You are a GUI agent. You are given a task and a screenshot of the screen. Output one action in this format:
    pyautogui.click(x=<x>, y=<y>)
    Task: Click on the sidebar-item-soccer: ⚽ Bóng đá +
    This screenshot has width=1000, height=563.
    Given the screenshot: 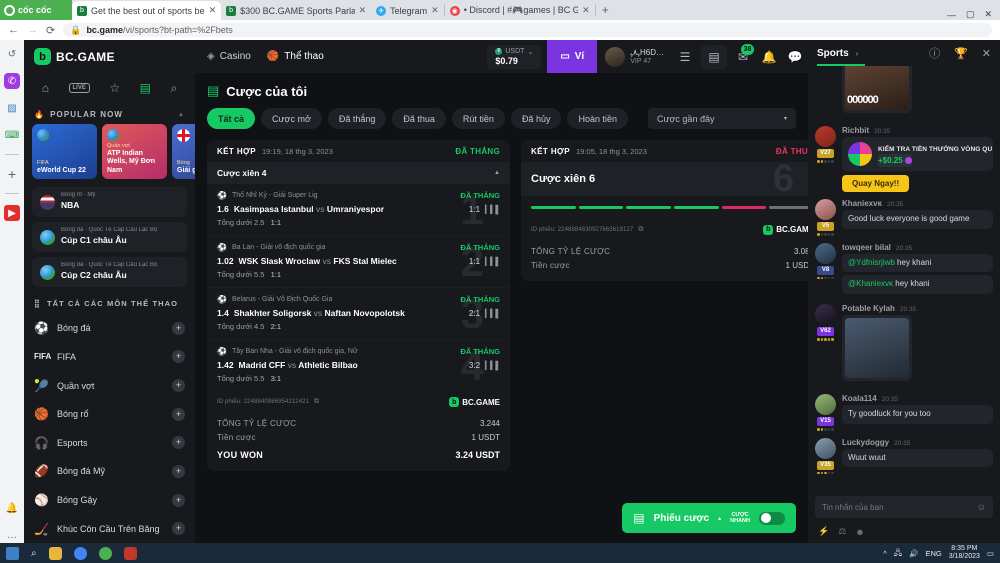 What is the action you would take?
    pyautogui.click(x=109, y=328)
    